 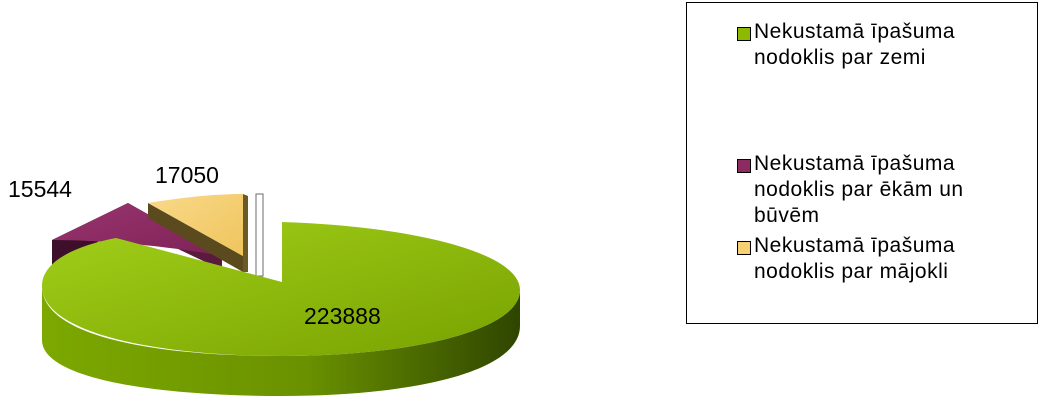 What do you see at coordinates (342, 316) in the screenshot?
I see `data-label-zemi: 223888` at bounding box center [342, 316].